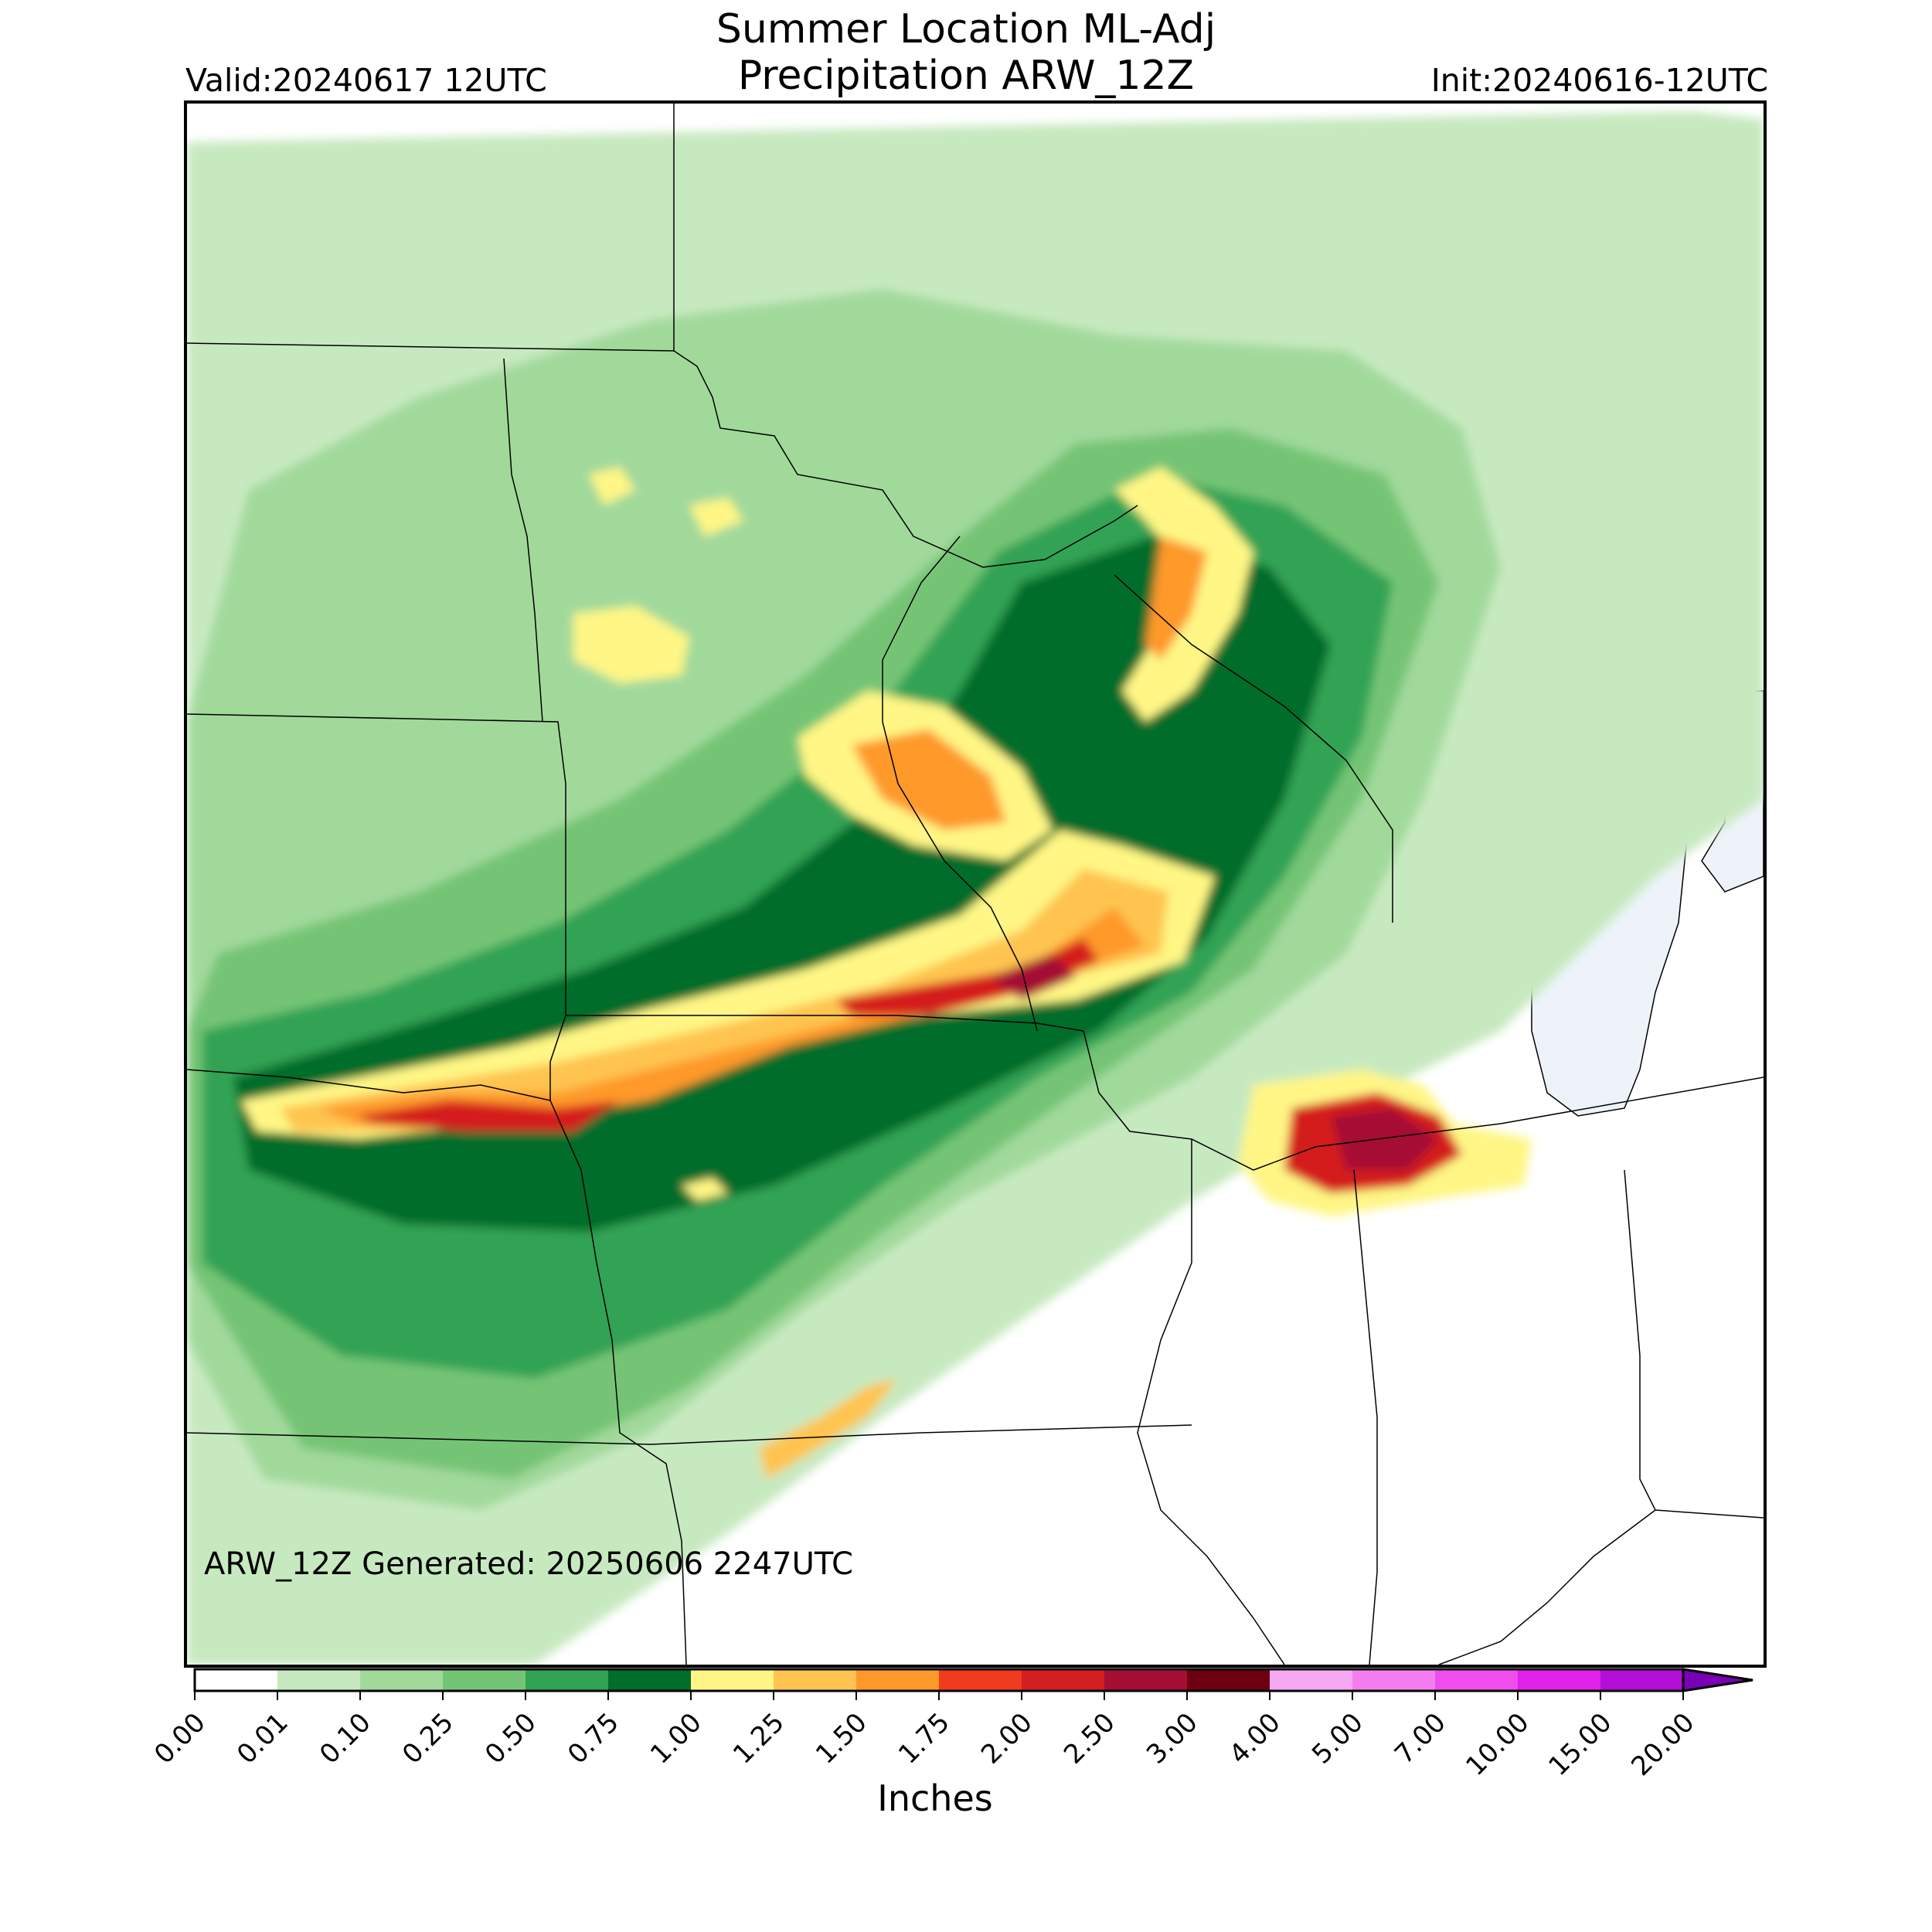 Image resolution: width=1932 pixels, height=1932 pixels. I want to click on precip-2.00, so click(728, 1035).